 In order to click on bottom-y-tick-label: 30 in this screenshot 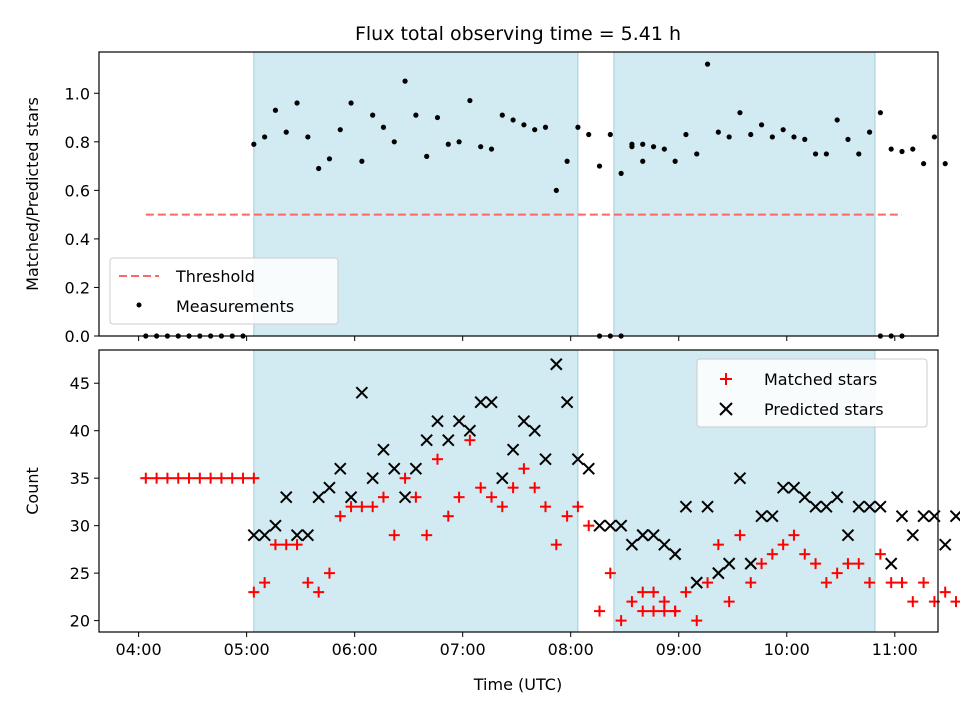, I will do `click(80, 526)`.